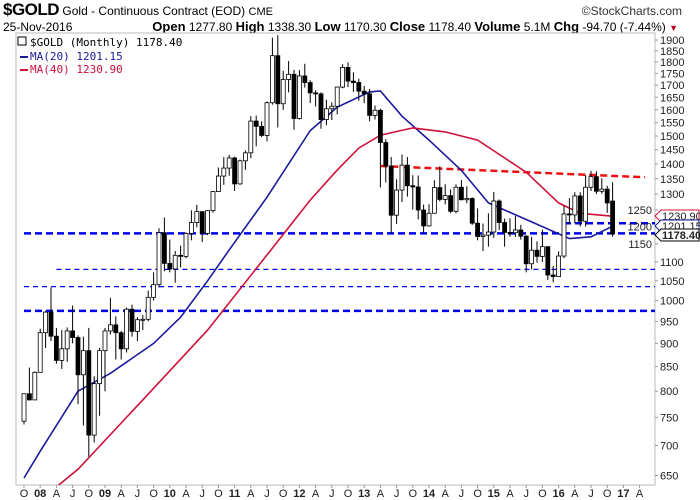  What do you see at coordinates (450, 27) in the screenshot?
I see `close-value: 1178.40` at bounding box center [450, 27].